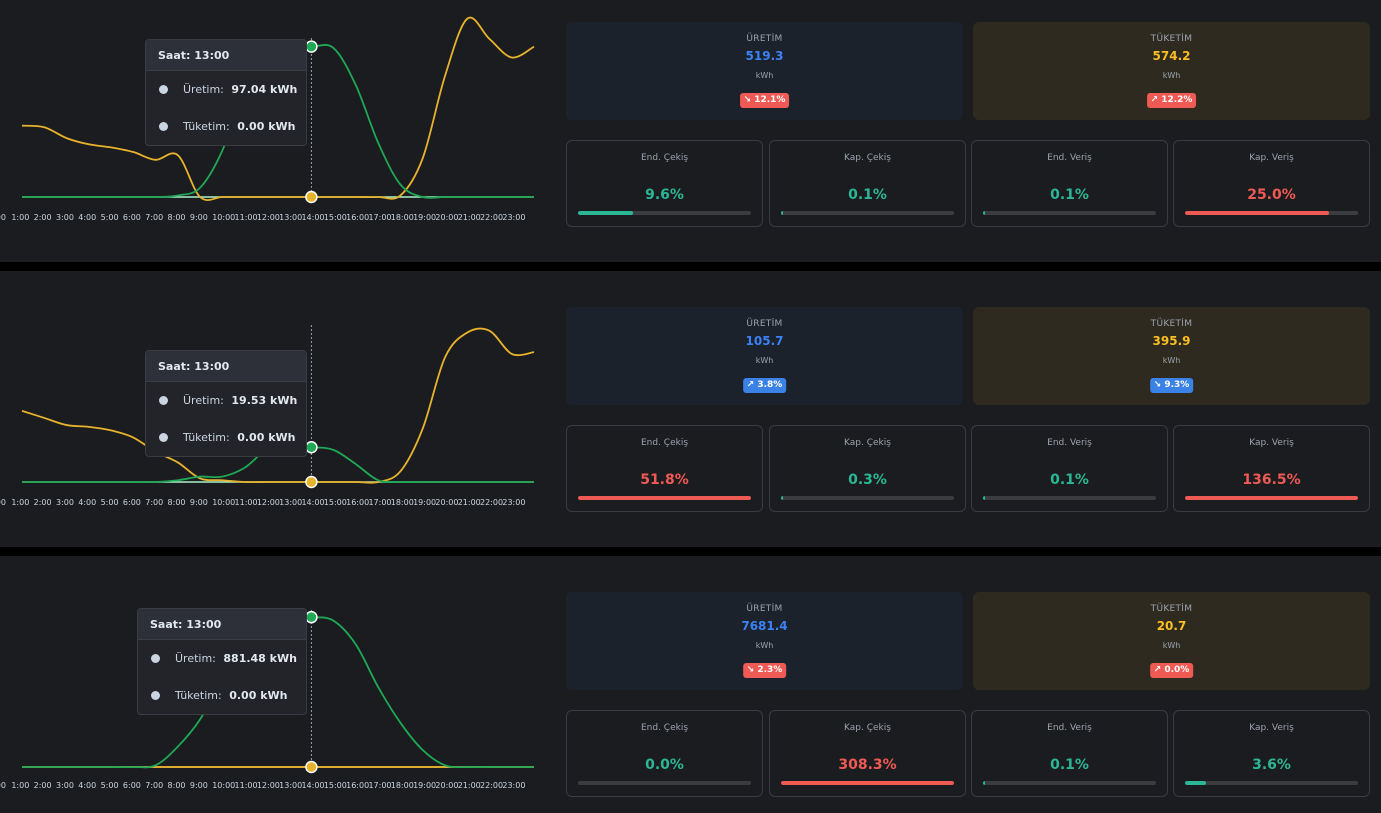 The image size is (1381, 813). Describe the element at coordinates (513, 217) in the screenshot. I see `x-tick-label: 23:00` at that location.